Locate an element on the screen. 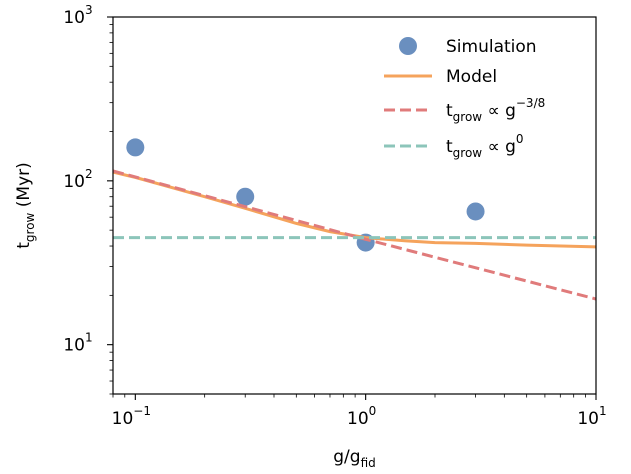  legend-label-3: tgrow ∝ g0 is located at coordinates (485, 146).